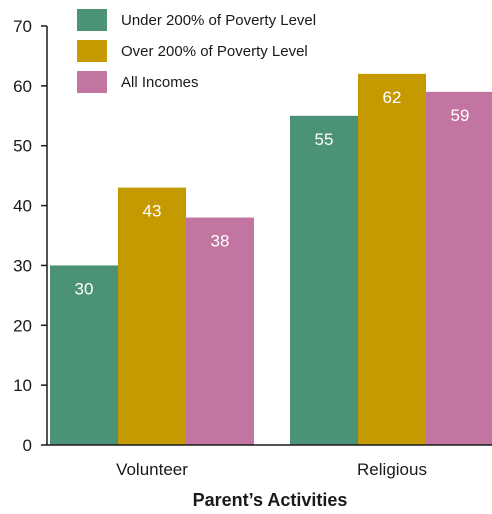 Image resolution: width=492 pixels, height=514 pixels. What do you see at coordinates (392, 469) in the screenshot?
I see `x-category-label: Religious` at bounding box center [392, 469].